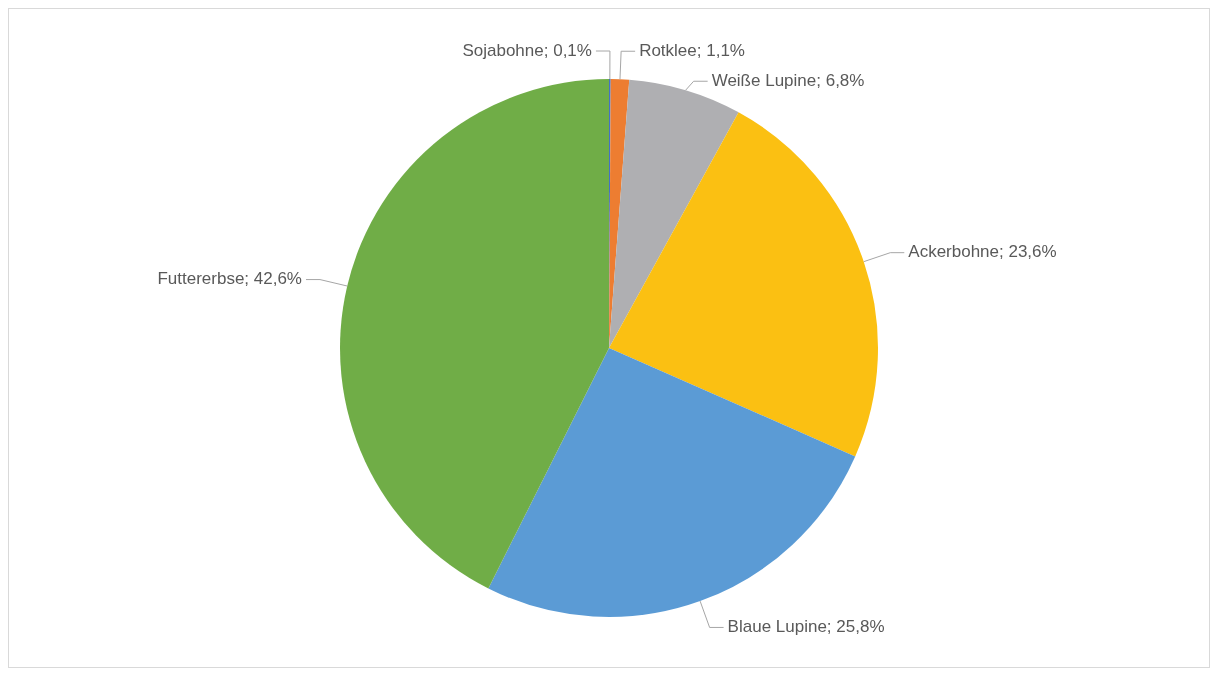 This screenshot has height=675, width=1214. I want to click on slice-label: Ackerbohne; 23,6%, so click(982, 252).